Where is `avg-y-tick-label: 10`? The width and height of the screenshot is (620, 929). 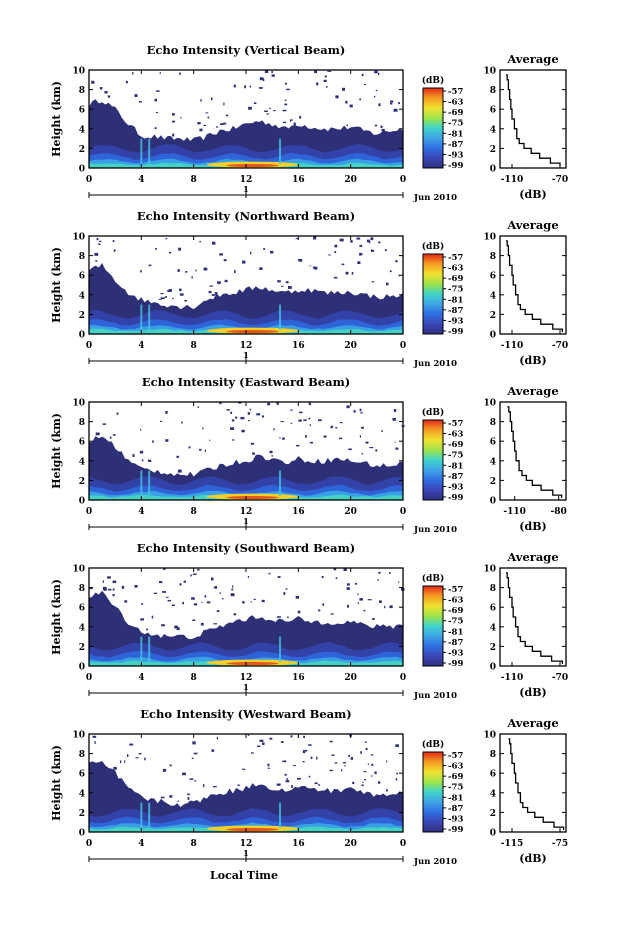
avg-y-tick-label: 10 is located at coordinates (489, 404).